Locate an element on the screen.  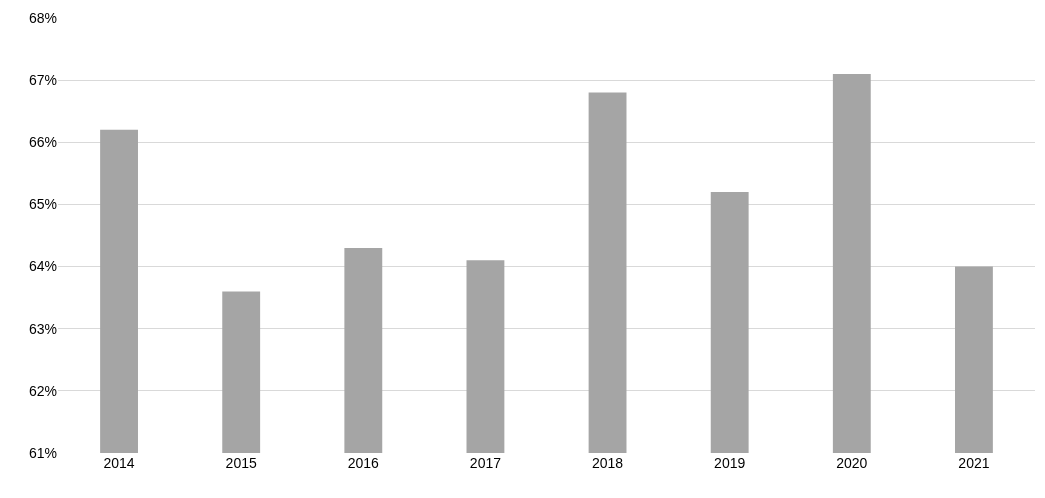
x-tick-label: 2021 is located at coordinates (974, 463).